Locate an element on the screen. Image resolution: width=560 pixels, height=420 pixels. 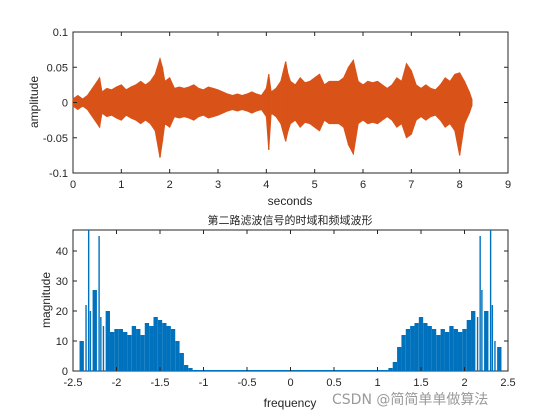
y-tick-label: 30 is located at coordinates (62, 282).